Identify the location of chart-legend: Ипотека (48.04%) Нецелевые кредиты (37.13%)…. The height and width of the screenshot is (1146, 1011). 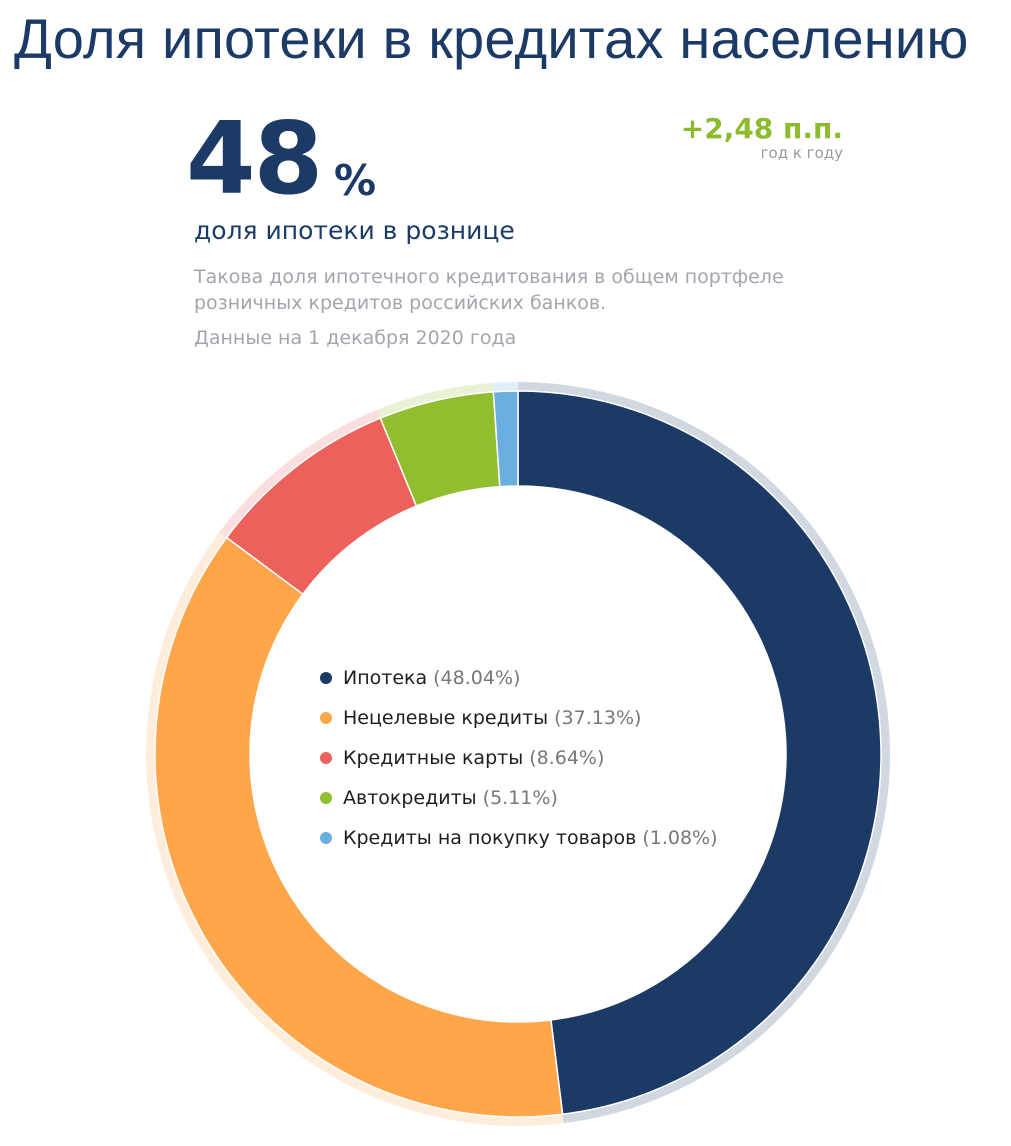
(519, 758).